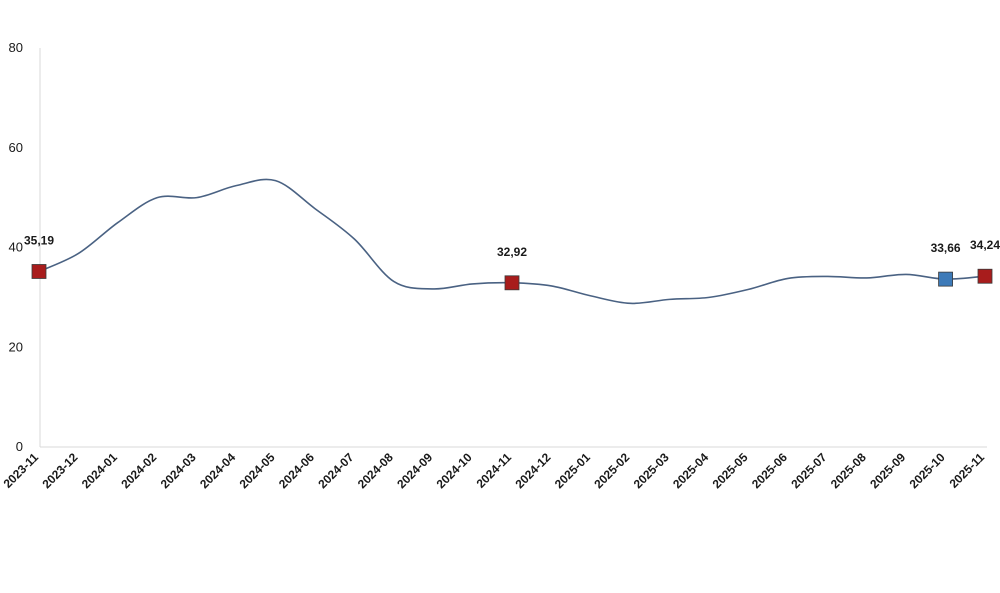  What do you see at coordinates (59, 470) in the screenshot?
I see `x-tick-label: 2023-12` at bounding box center [59, 470].